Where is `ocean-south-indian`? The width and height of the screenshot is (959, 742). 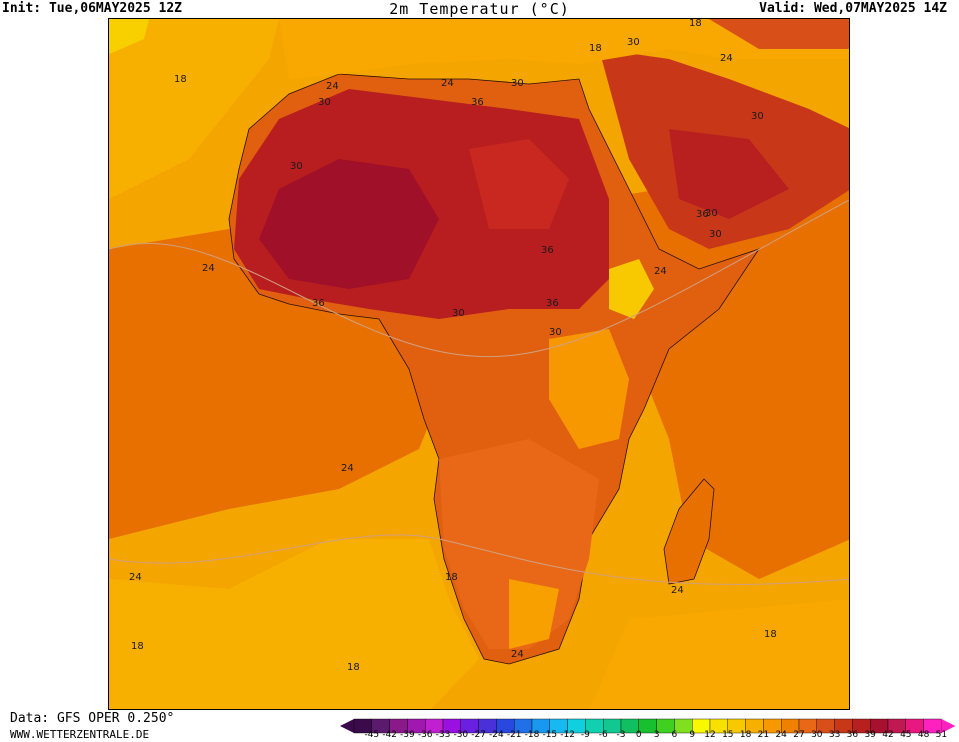
ocean-south-indian is located at coordinates (719, 654).